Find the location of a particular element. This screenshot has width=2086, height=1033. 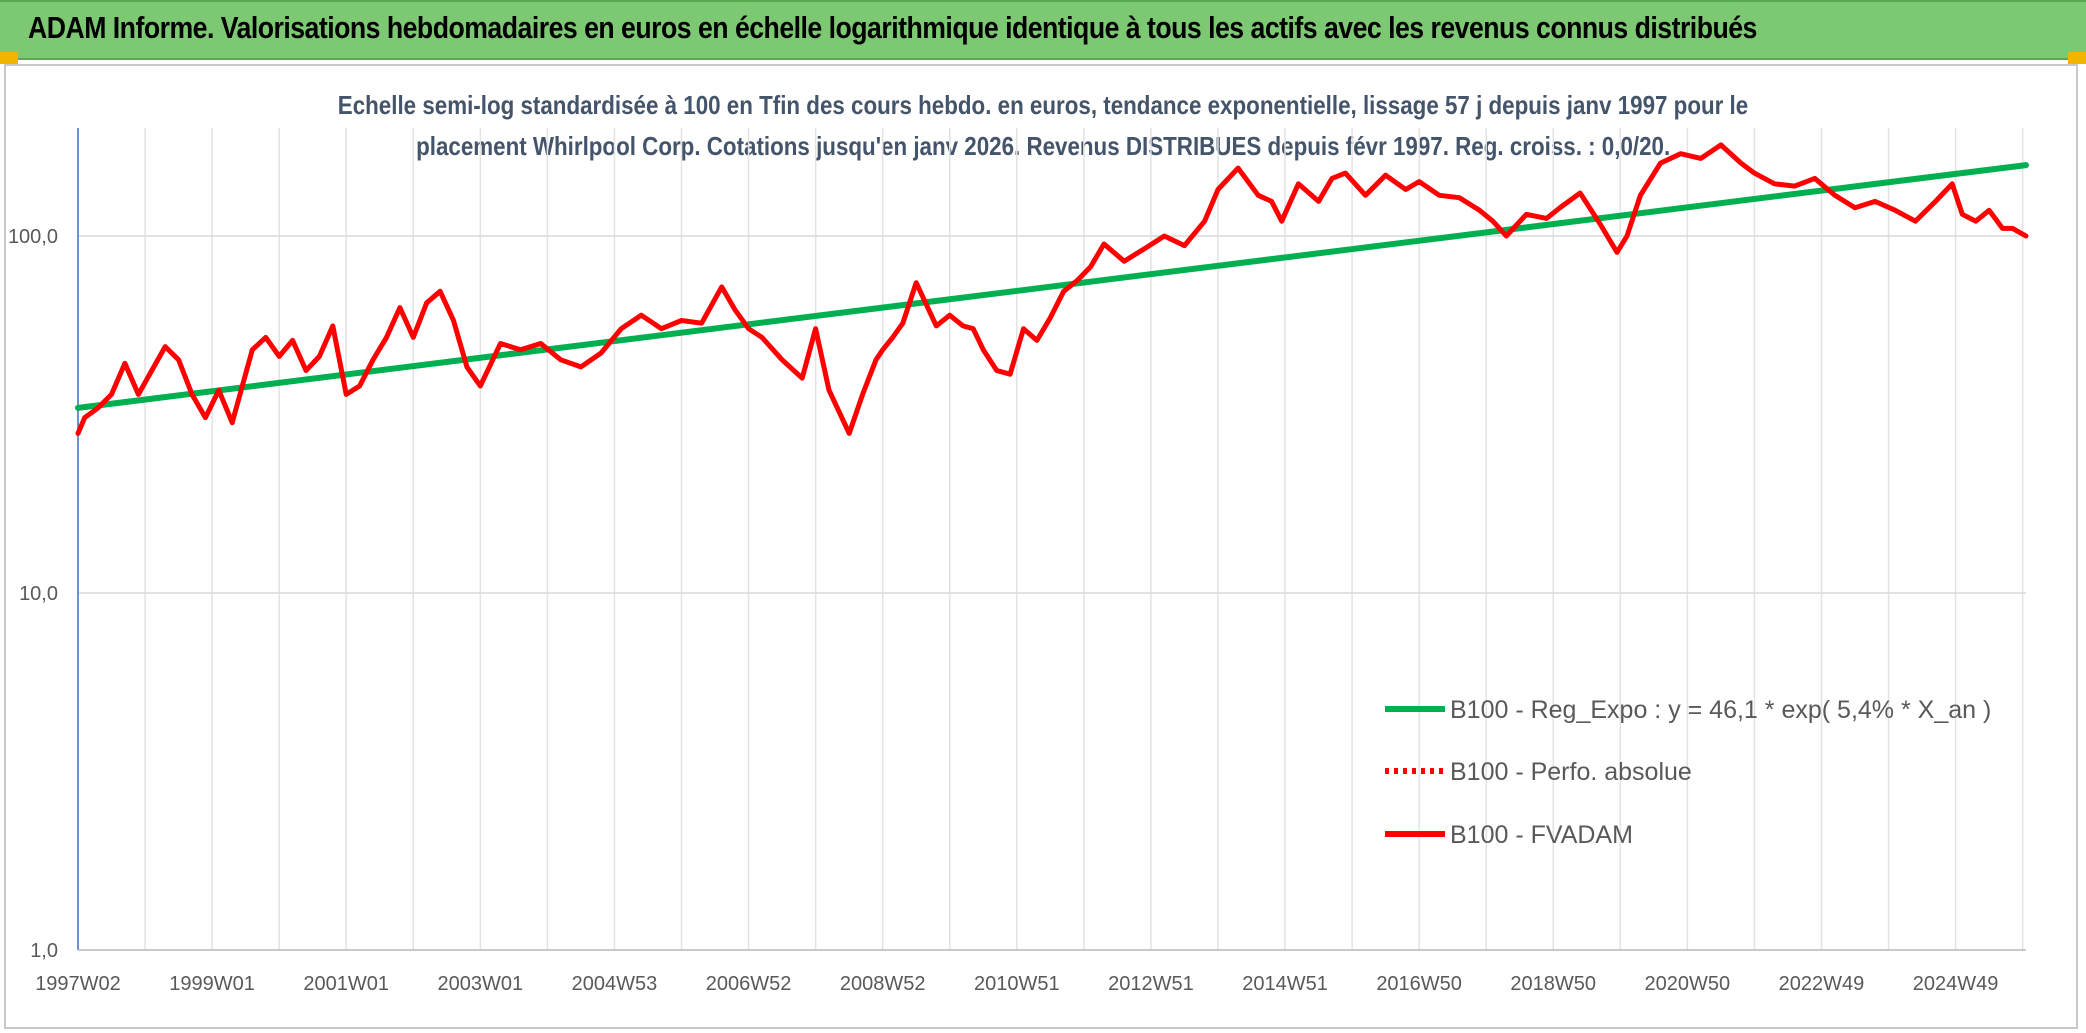

x-tick-label: 2020W50 is located at coordinates (1688, 984).